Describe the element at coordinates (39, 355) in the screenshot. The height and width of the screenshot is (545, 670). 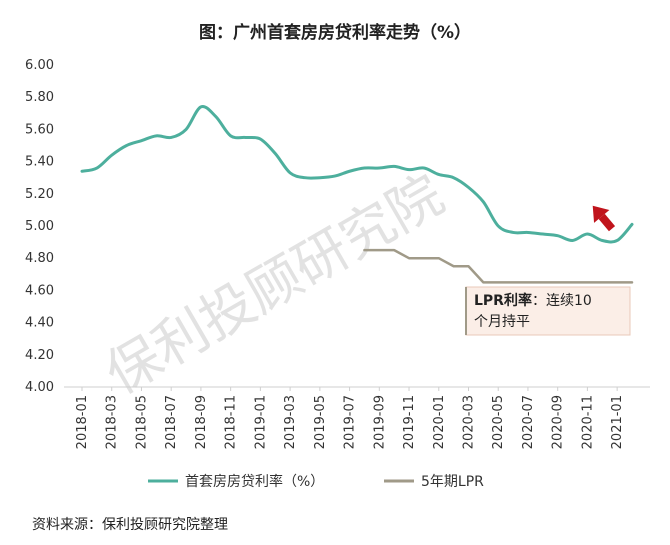
I see `y-tick-label: 4.20` at that location.